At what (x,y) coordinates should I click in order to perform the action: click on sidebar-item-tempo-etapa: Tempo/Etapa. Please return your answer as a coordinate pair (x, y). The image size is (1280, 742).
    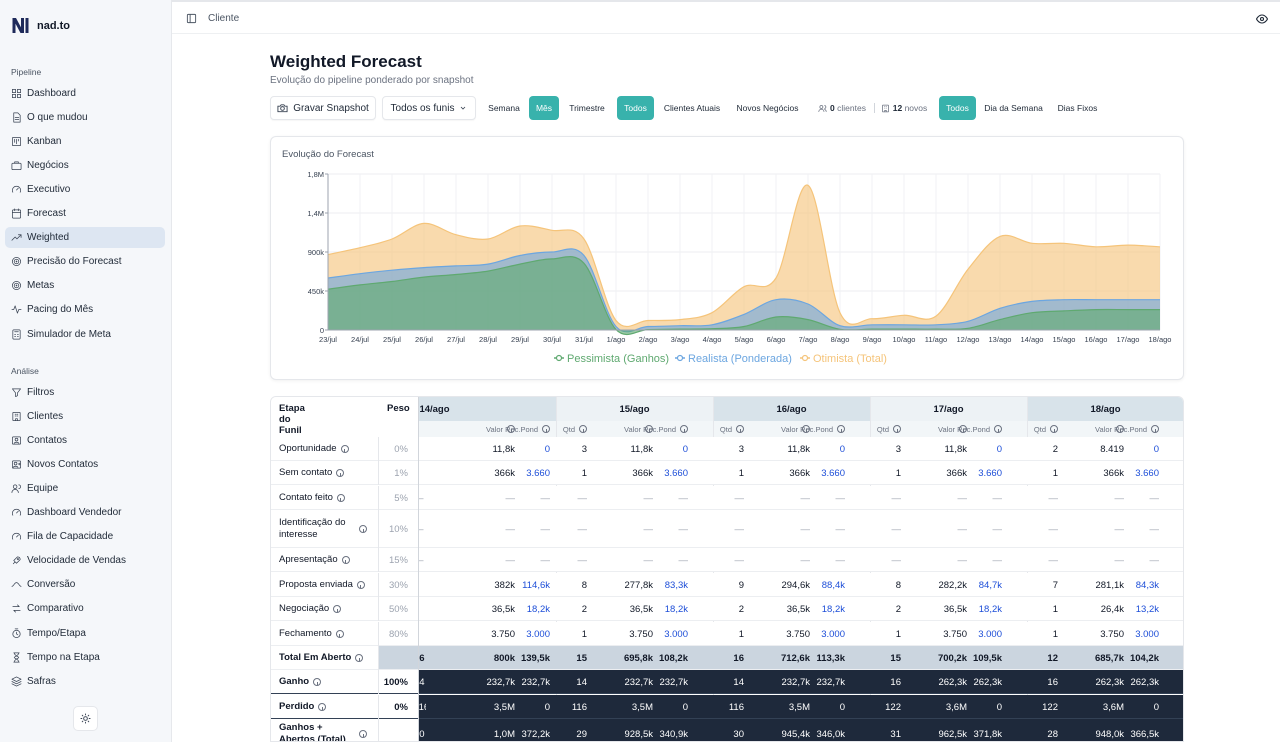
    Looking at the image, I should click on (48, 633).